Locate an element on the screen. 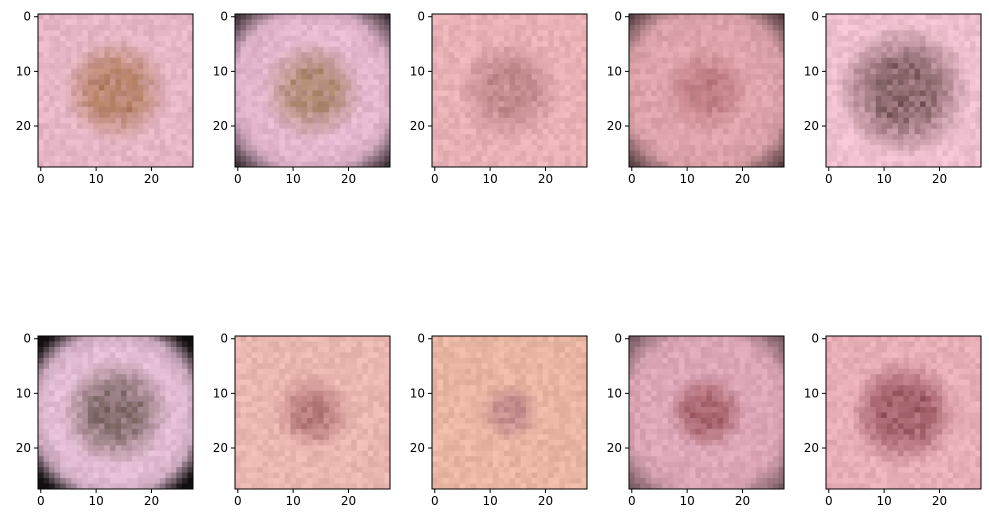 Image resolution: width=989 pixels, height=524 pixels. panel-2-image is located at coordinates (313, 91).